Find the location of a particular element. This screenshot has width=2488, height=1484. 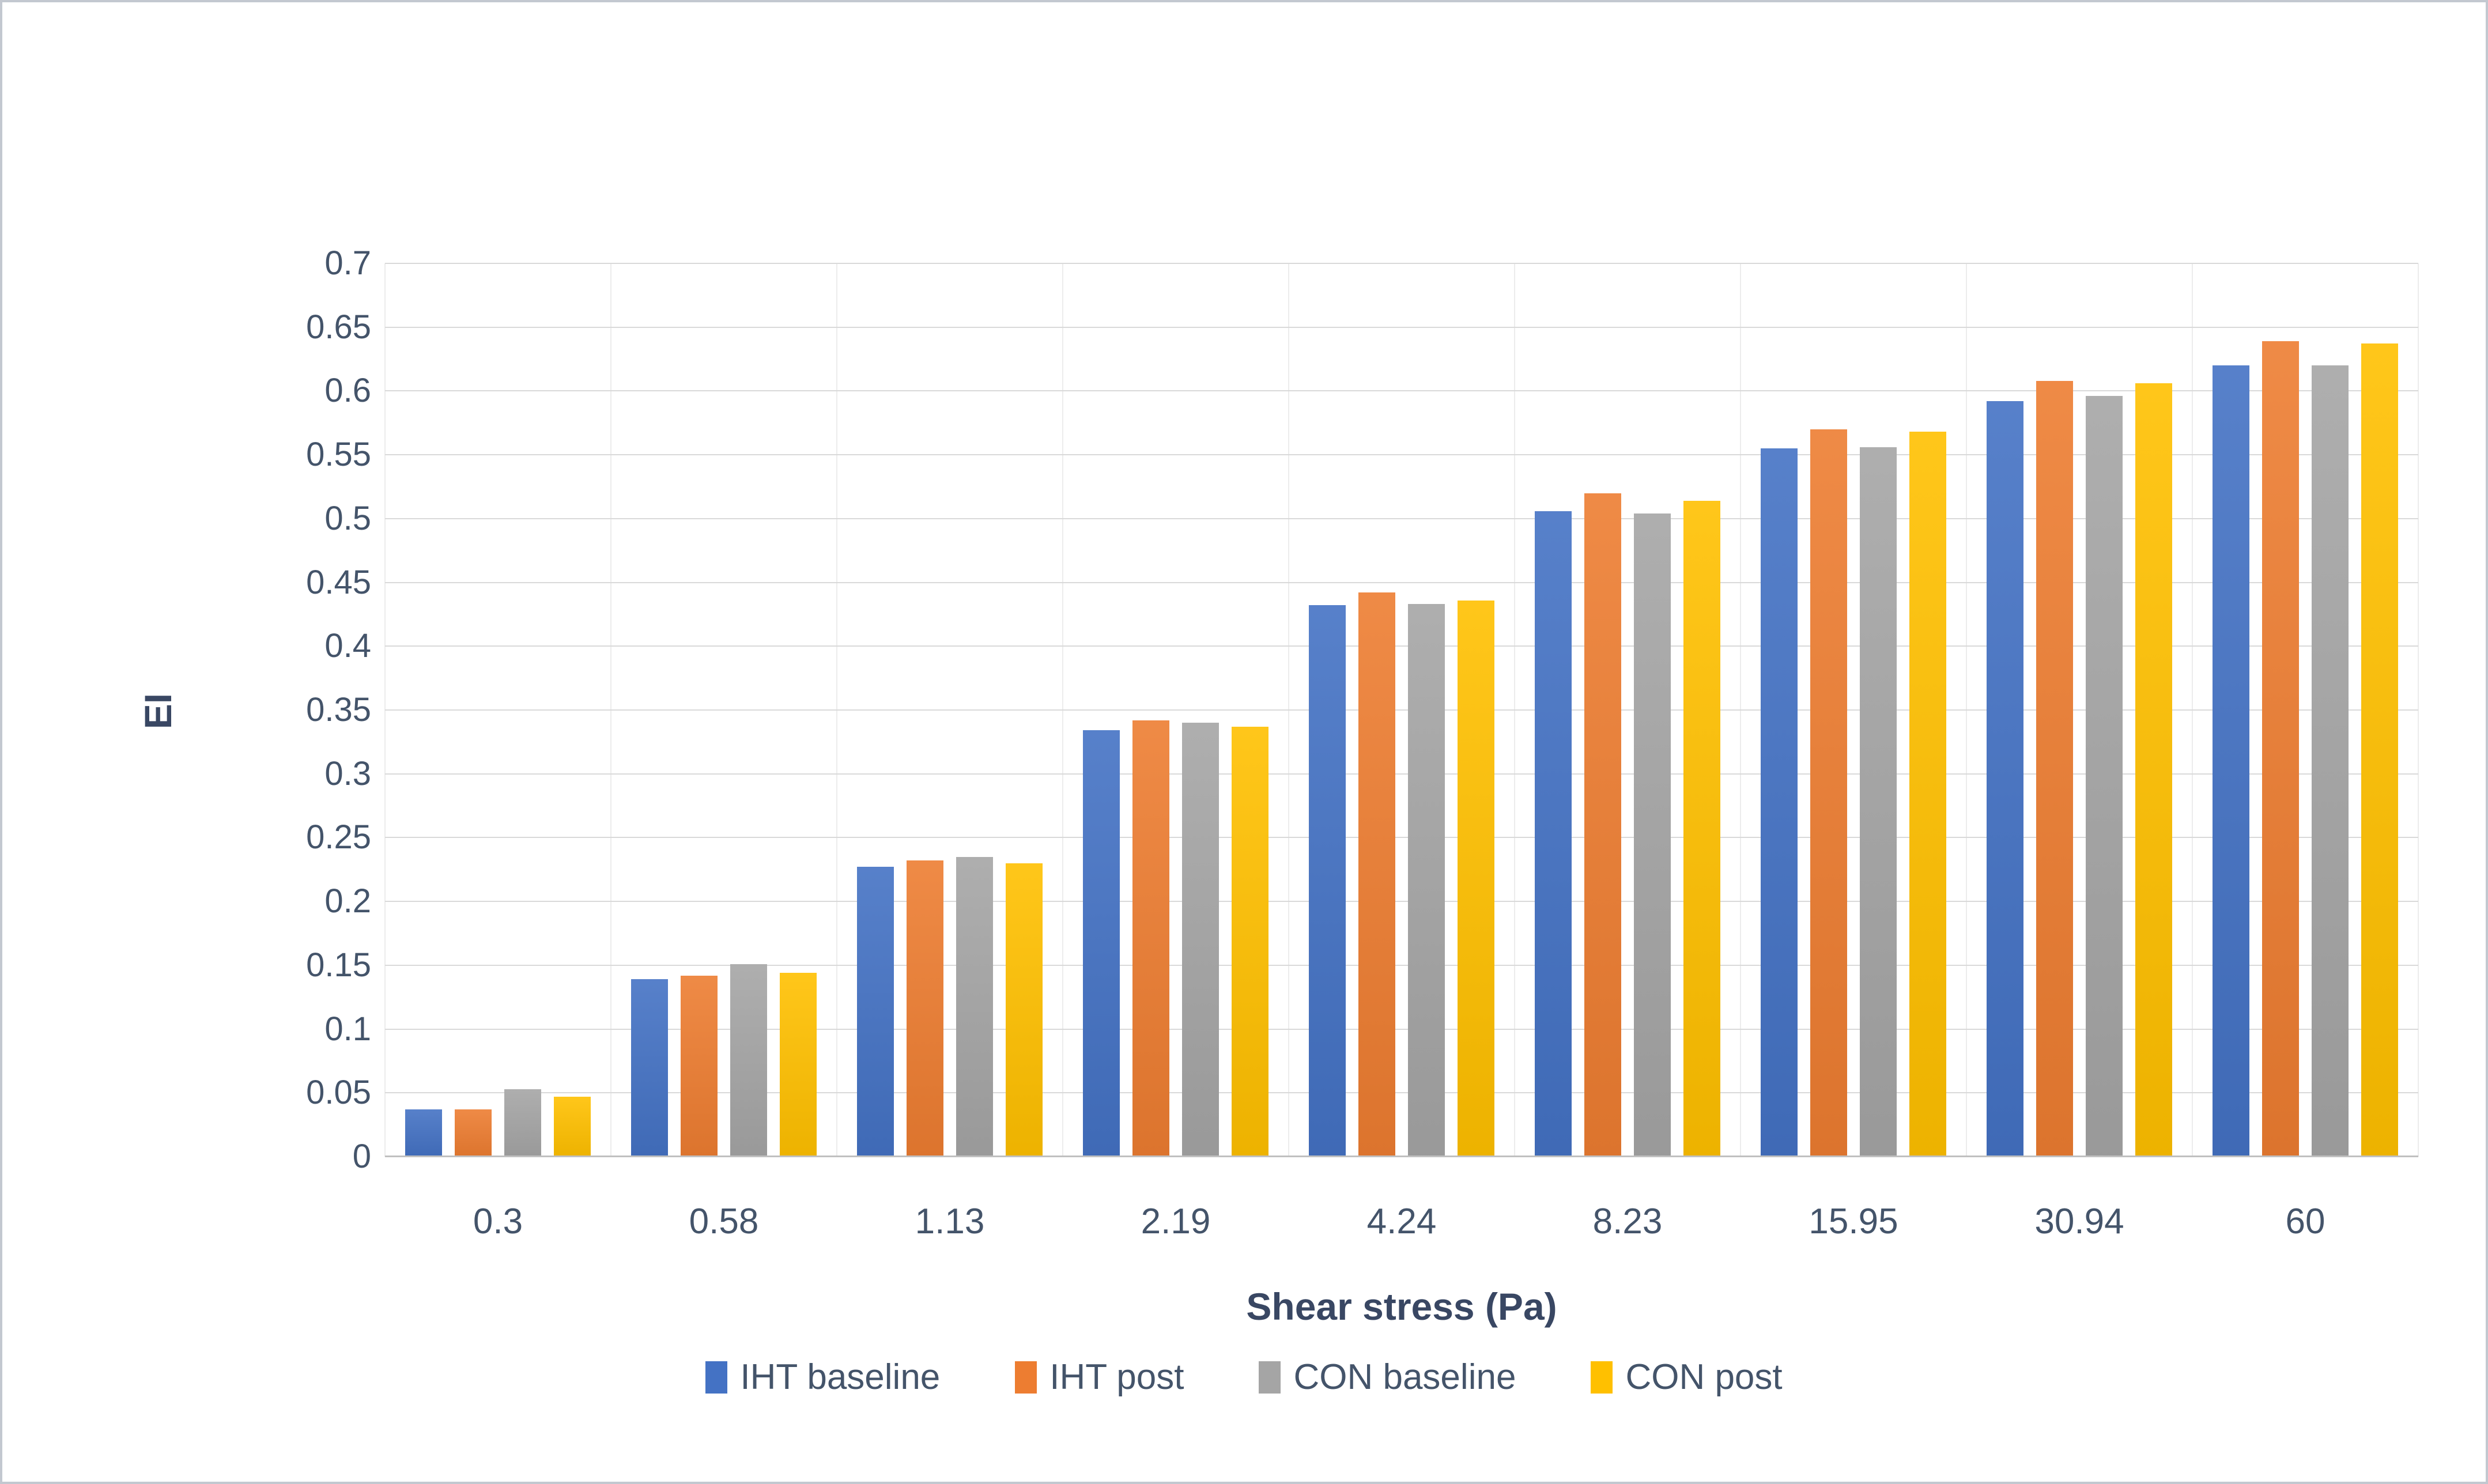

y-tick-label: 0.6 is located at coordinates (347, 391).